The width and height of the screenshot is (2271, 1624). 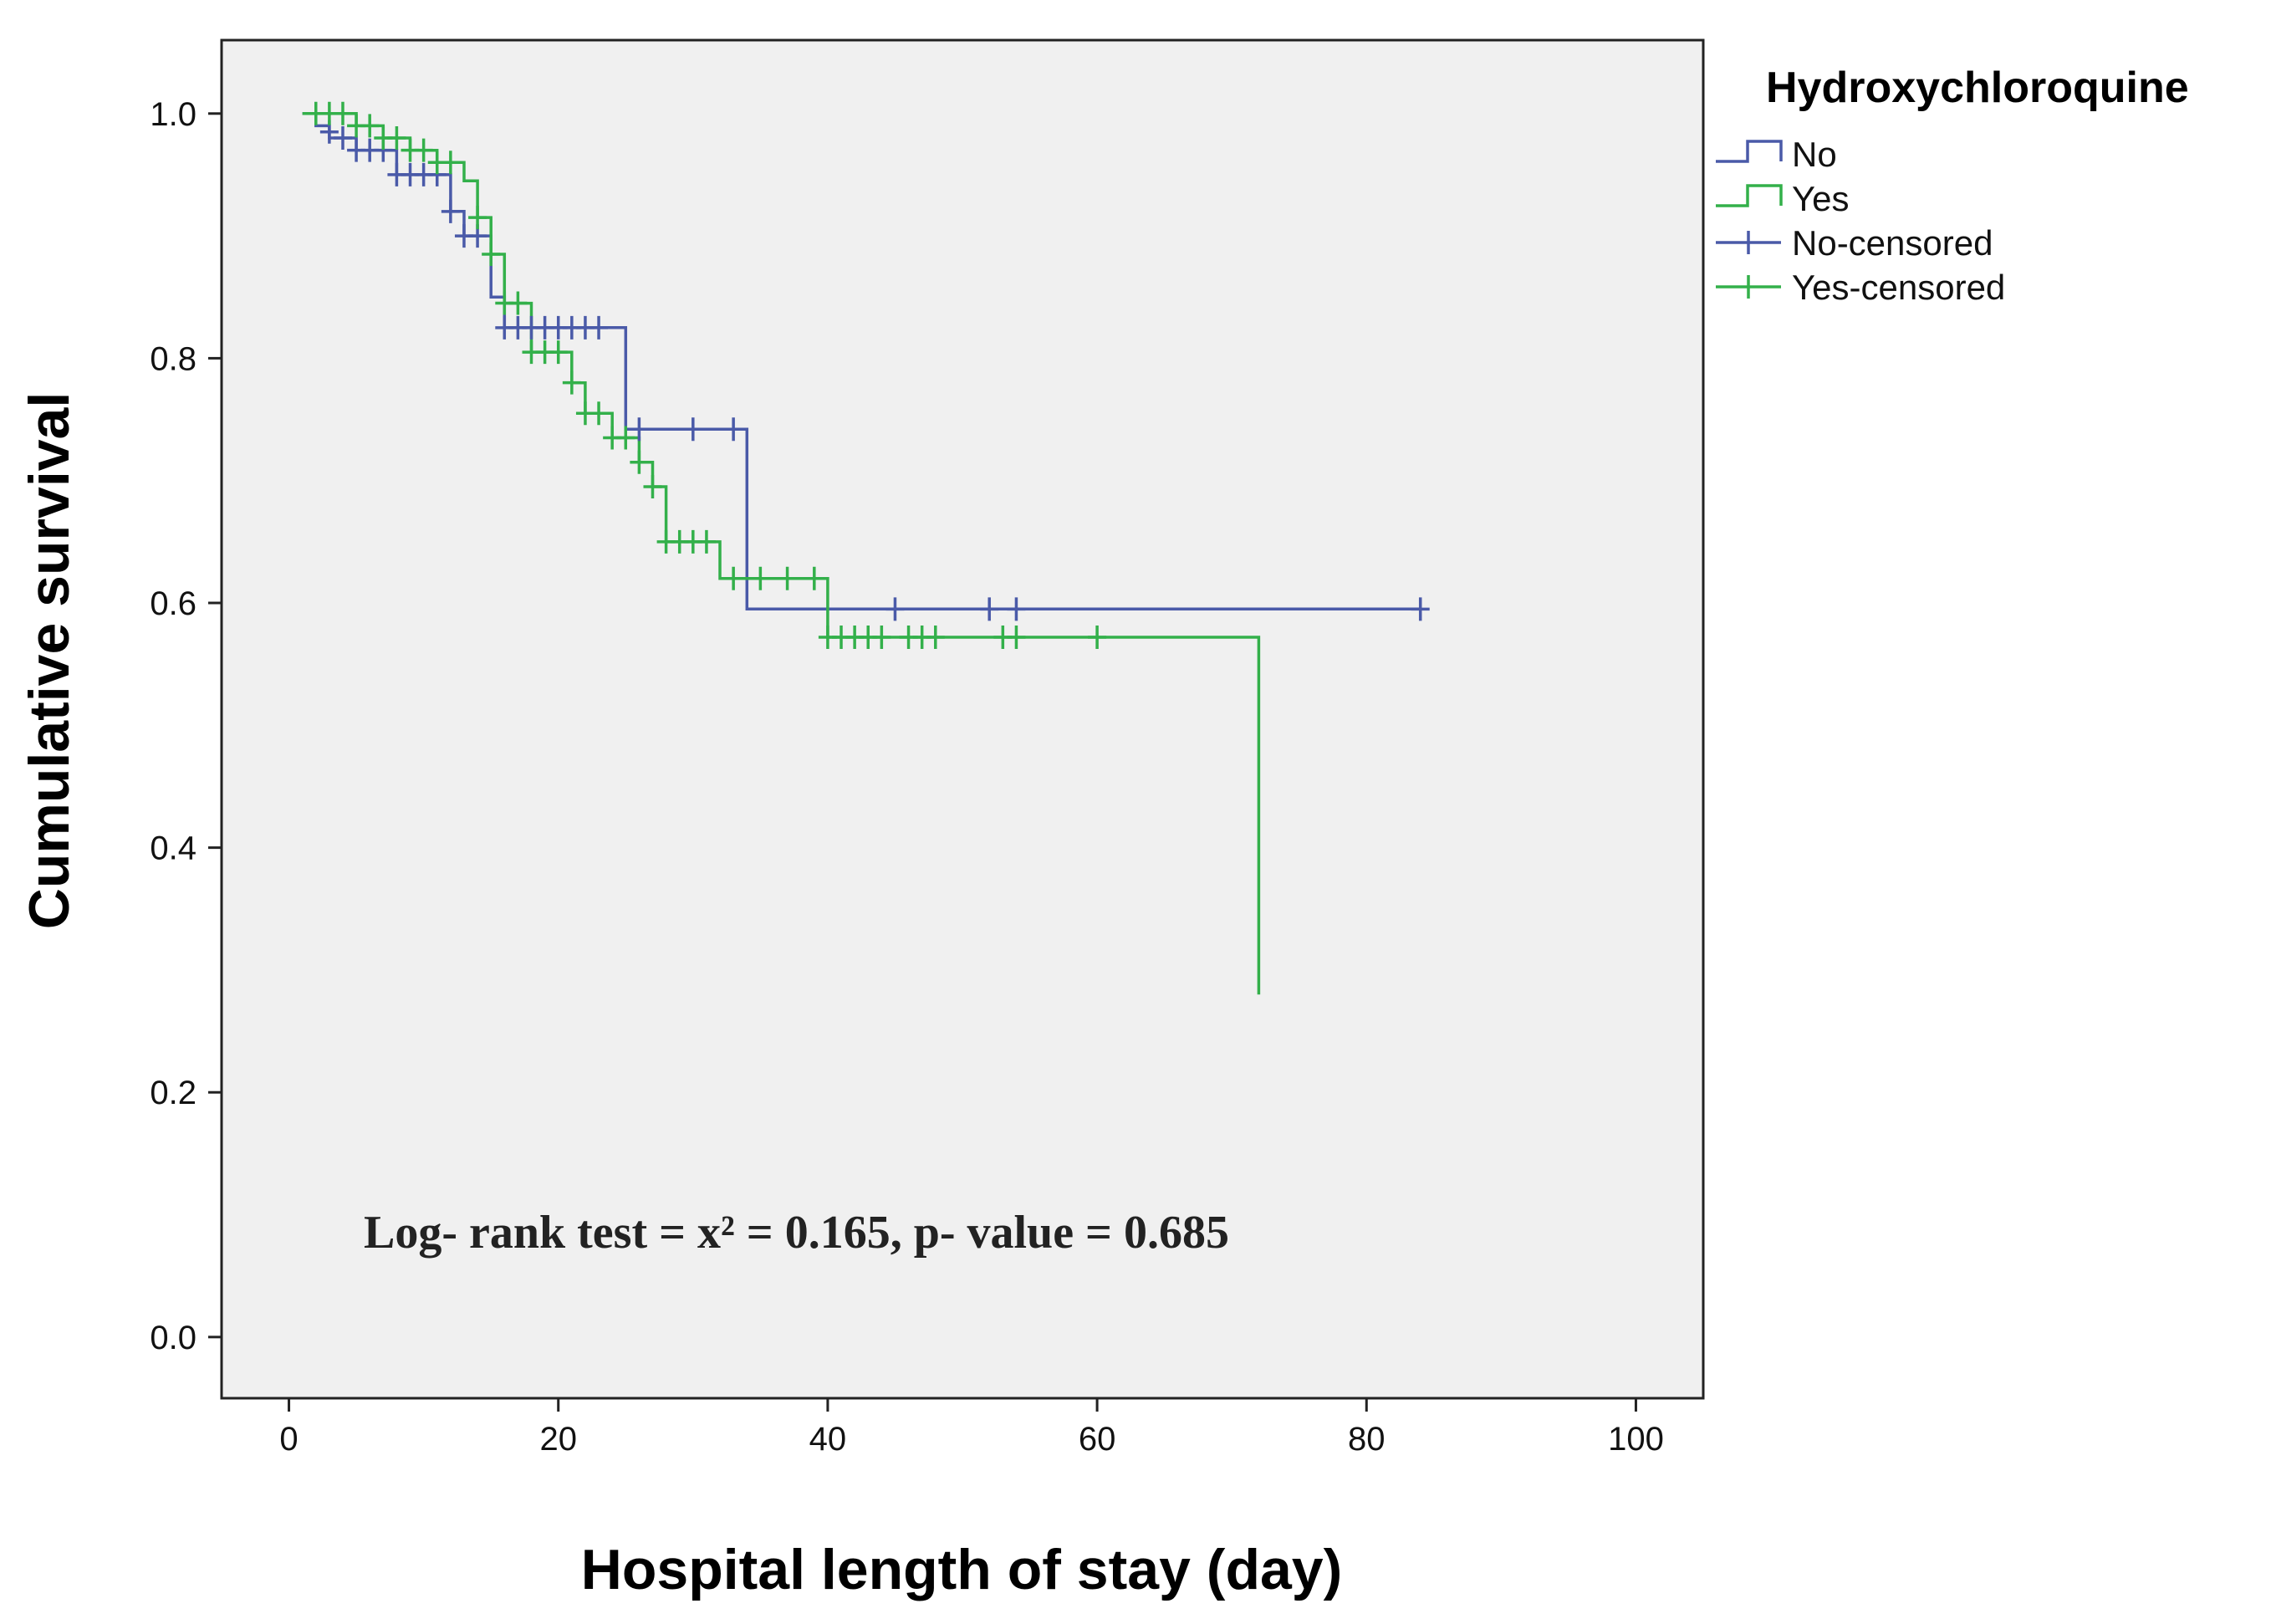 What do you see at coordinates (1821, 198) in the screenshot?
I see `legend-label-yes: Yes` at bounding box center [1821, 198].